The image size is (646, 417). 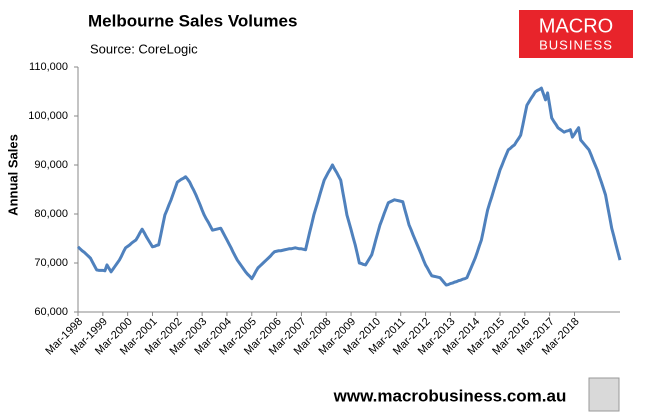 What do you see at coordinates (51, 263) in the screenshot?
I see `y-tick-label: 70,000` at bounding box center [51, 263].